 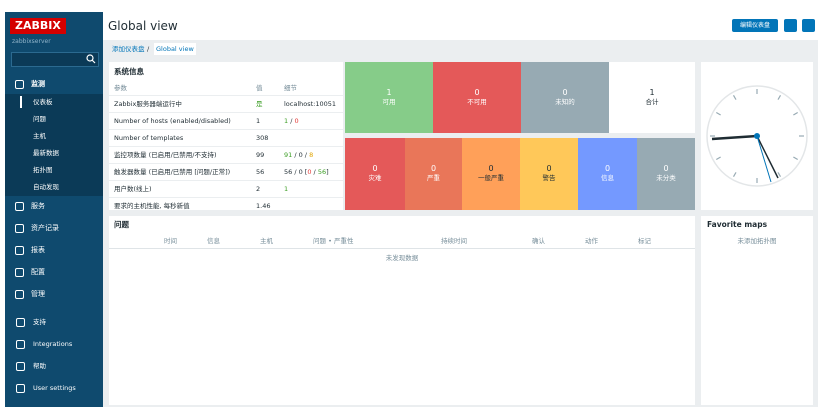 What do you see at coordinates (121, 224) in the screenshot?
I see `widget-title: 问题` at bounding box center [121, 224].